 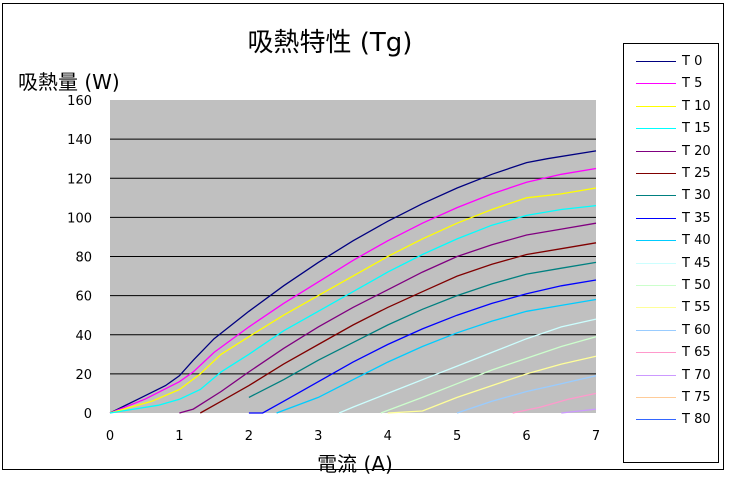 I want to click on legend-label: T 30, so click(x=696, y=196).